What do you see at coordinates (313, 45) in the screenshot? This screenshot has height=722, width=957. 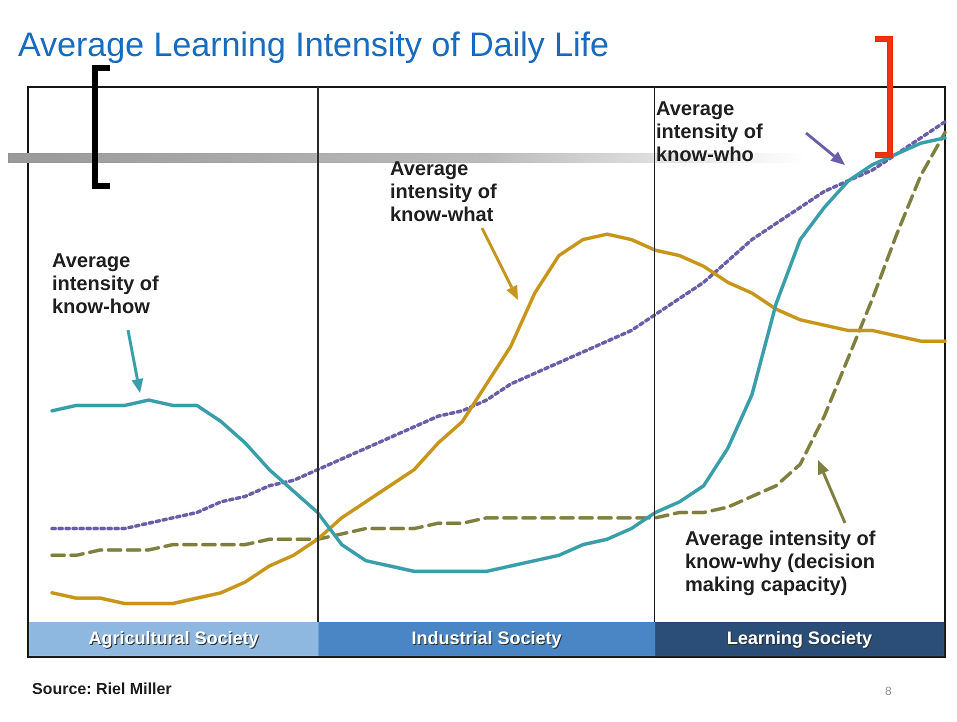 I see `chart-title: Average Learning Intensity of Daily Life` at bounding box center [313, 45].